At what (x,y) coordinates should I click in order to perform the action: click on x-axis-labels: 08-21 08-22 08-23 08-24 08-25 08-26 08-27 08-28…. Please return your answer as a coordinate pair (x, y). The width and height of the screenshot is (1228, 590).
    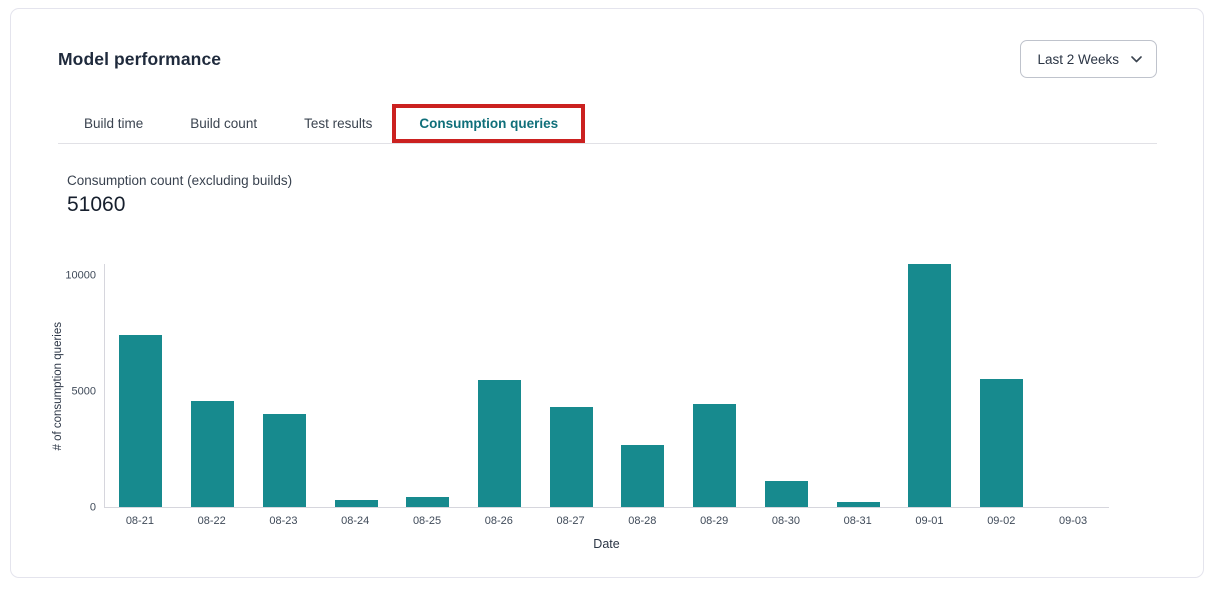
    Looking at the image, I should click on (606, 521).